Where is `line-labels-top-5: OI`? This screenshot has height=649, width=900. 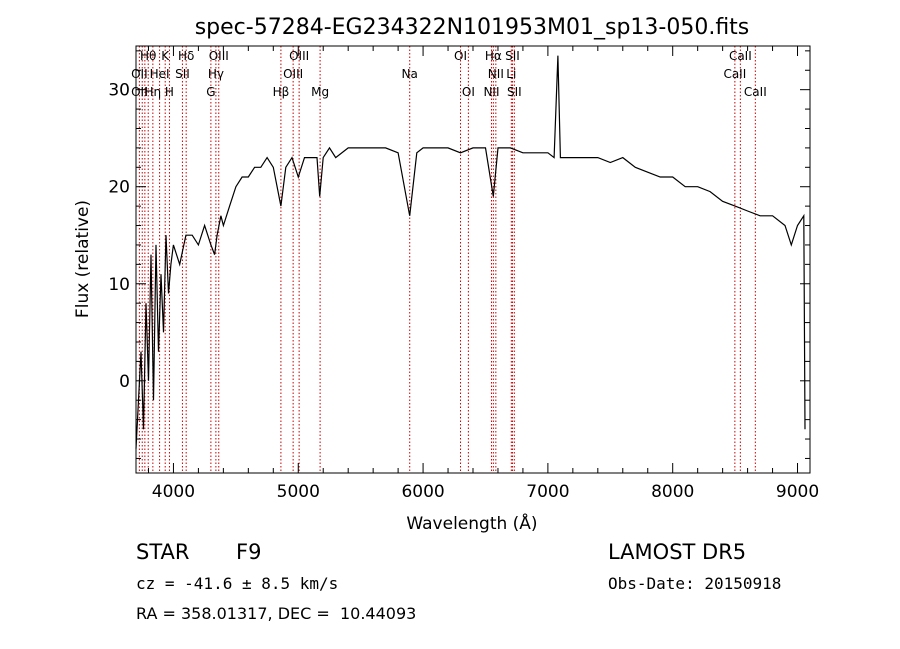 line-labels-top-5: OI is located at coordinates (460, 56).